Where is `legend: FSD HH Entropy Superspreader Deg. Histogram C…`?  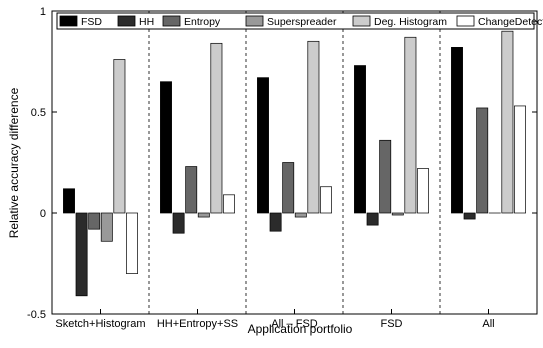
legend: FSD HH Entropy Superspreader Deg. Histogram C… is located at coordinates (300, 21).